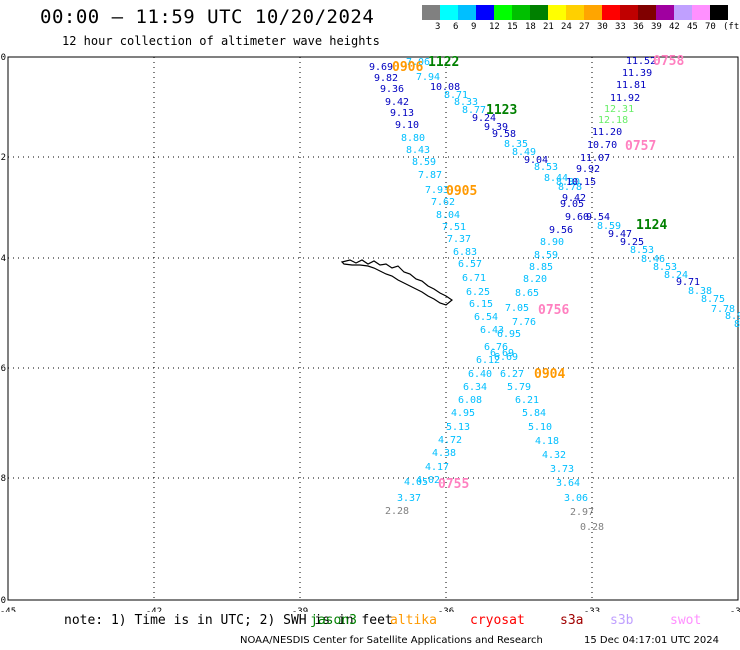  What do you see at coordinates (207, 17) in the screenshot?
I see `page-title: 00:00 – 11:59 UTC 10/20/2024` at bounding box center [207, 17].